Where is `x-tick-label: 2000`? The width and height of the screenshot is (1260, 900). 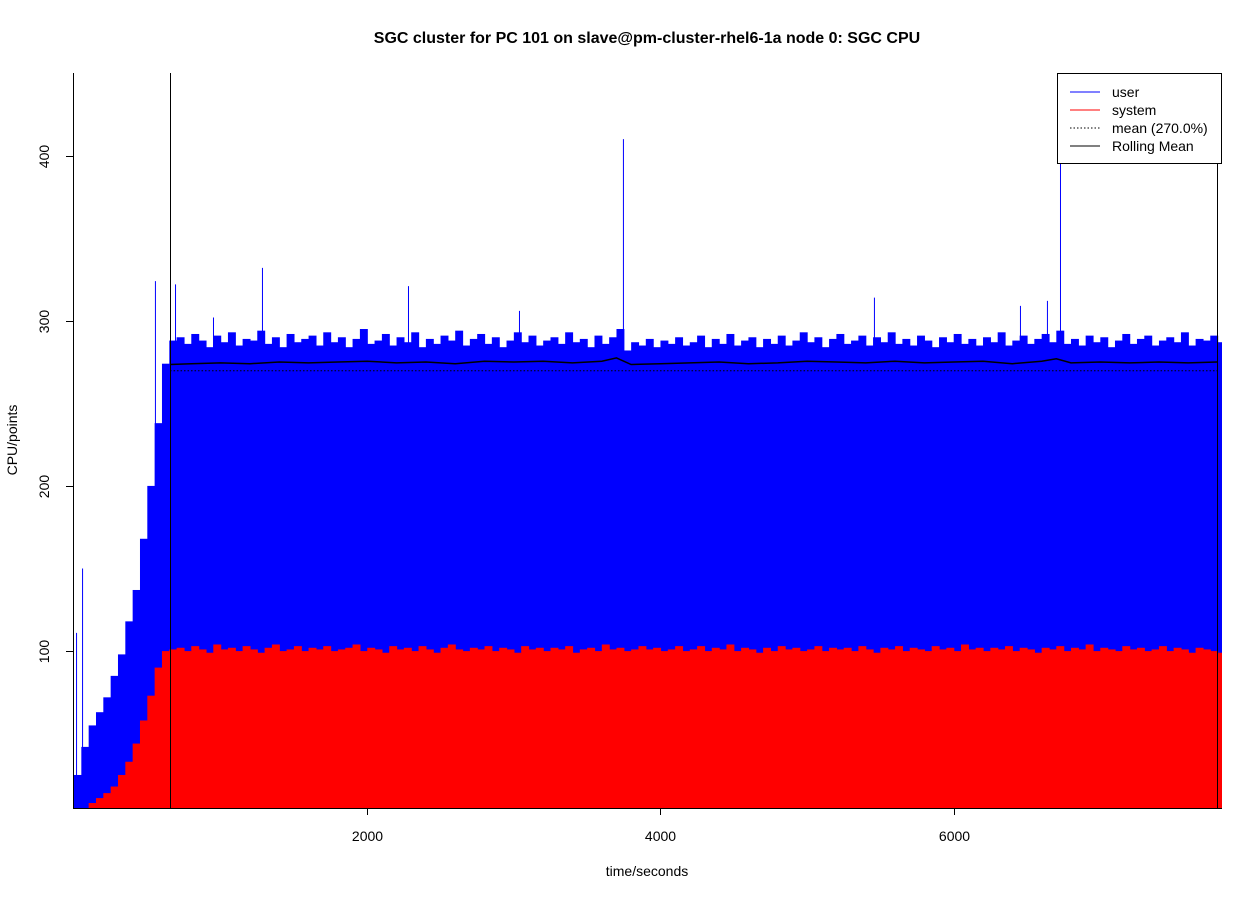
x-tick-label: 2000 is located at coordinates (367, 836).